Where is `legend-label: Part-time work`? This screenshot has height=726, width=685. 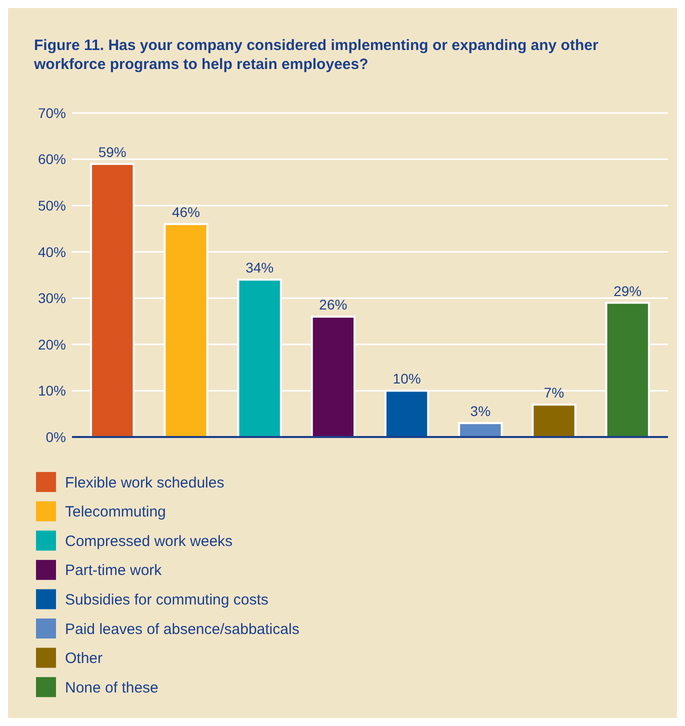
legend-label: Part-time work is located at coordinates (113, 571).